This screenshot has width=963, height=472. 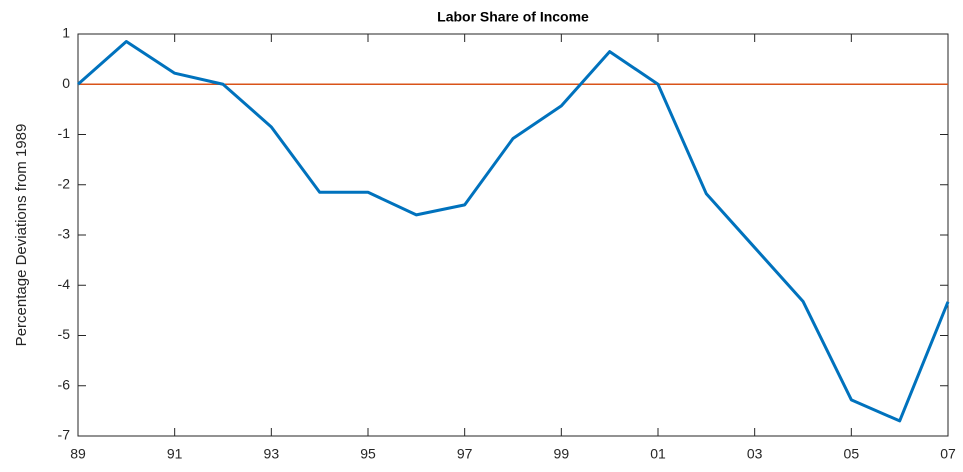 I want to click on y-tick-label: 0, so click(x=66, y=83).